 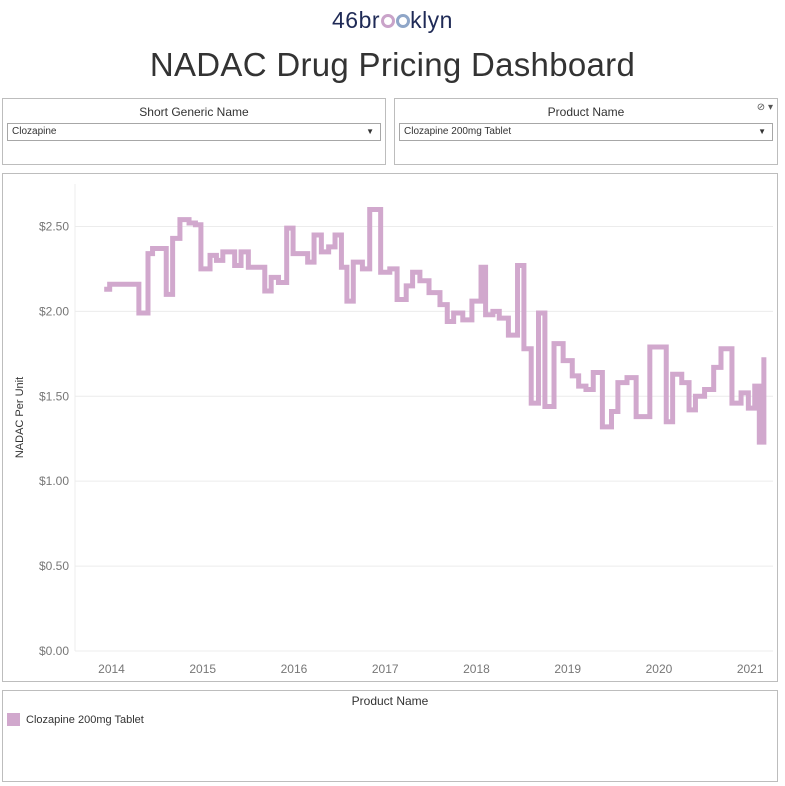 I want to click on product-name-dropdown: Clozapine 200mg Tablet ▼, so click(x=586, y=132).